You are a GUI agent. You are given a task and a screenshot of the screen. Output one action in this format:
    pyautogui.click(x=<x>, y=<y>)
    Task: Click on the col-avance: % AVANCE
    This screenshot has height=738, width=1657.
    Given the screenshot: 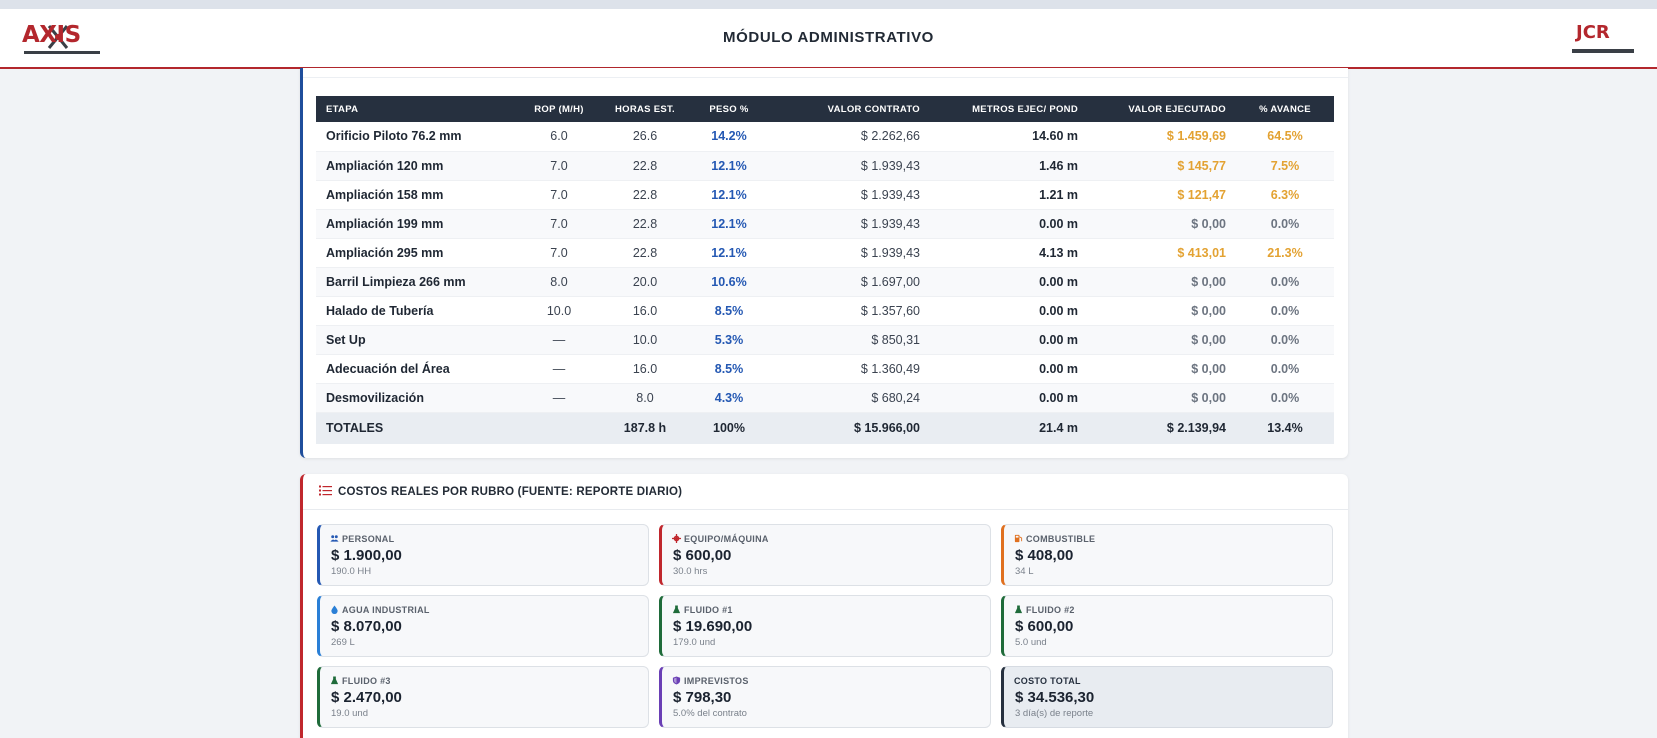 What is the action you would take?
    pyautogui.click(x=1285, y=109)
    